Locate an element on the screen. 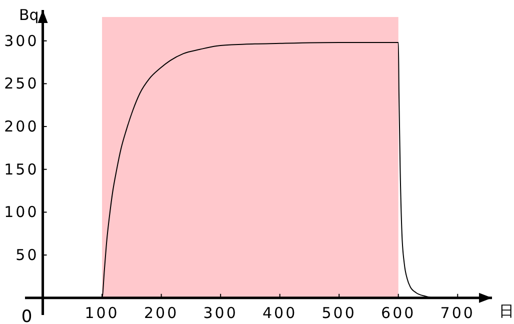  x-tick-label: 100 is located at coordinates (102, 313).